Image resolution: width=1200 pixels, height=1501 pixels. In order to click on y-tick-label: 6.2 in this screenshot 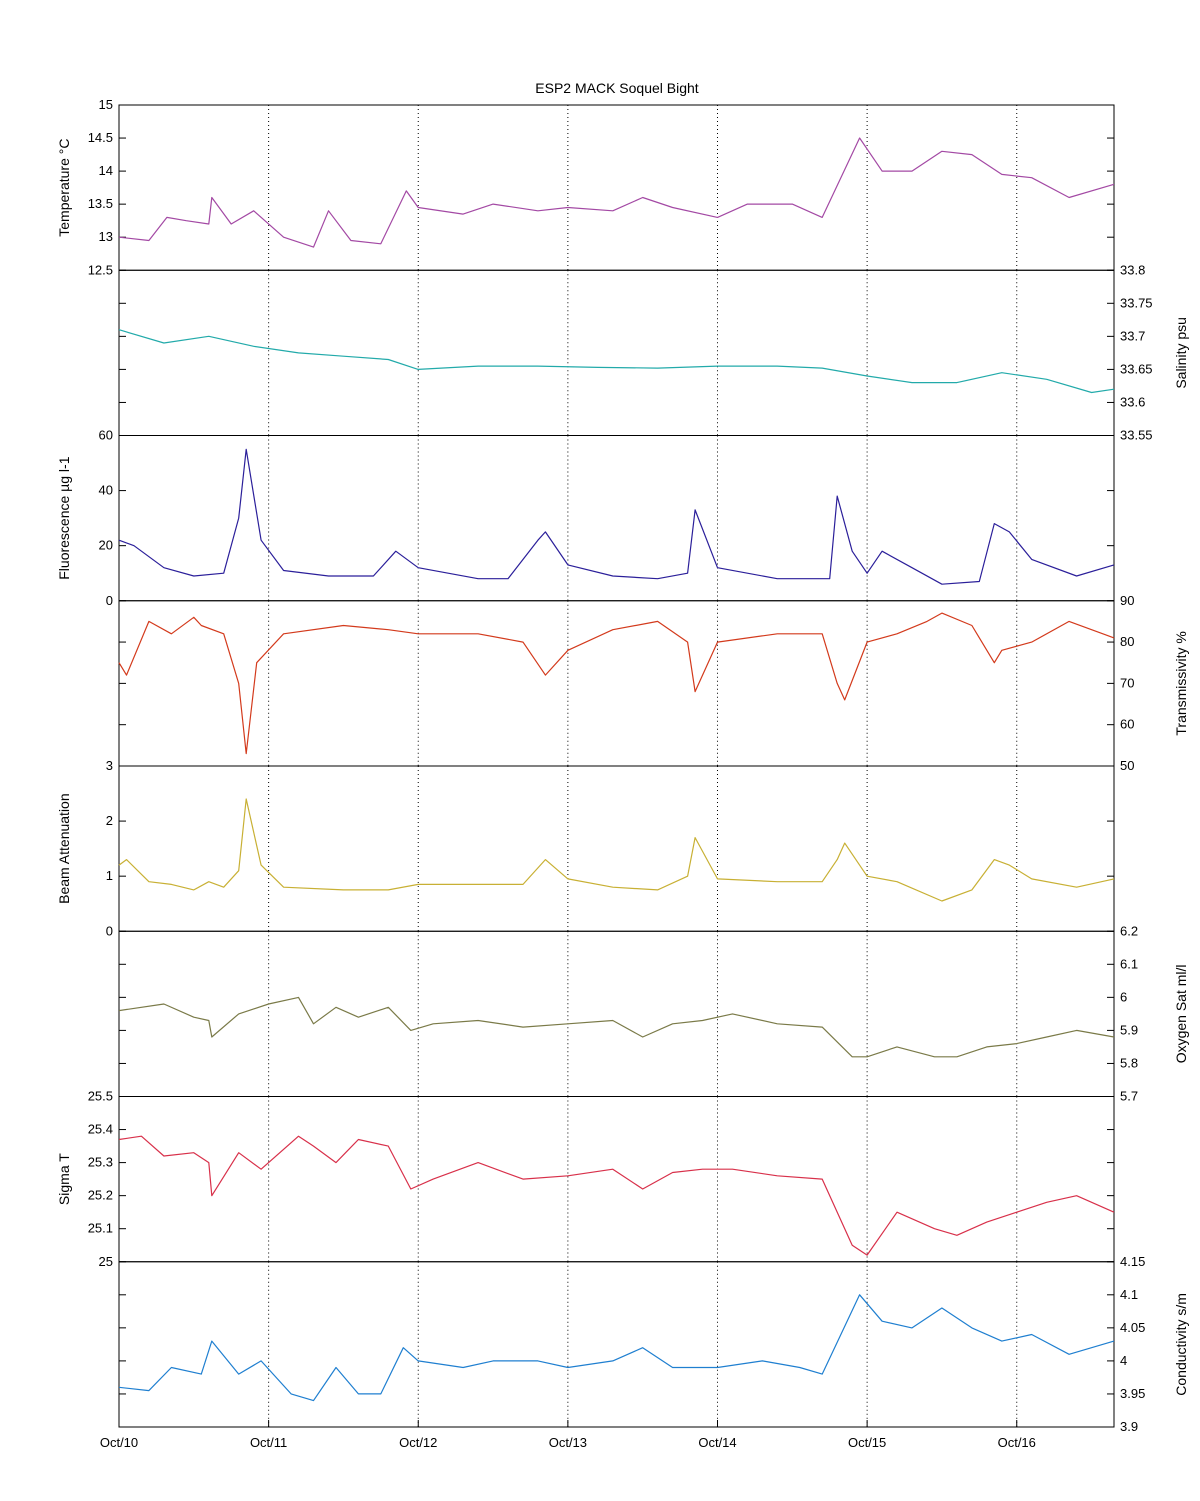, I will do `click(1129, 930)`.